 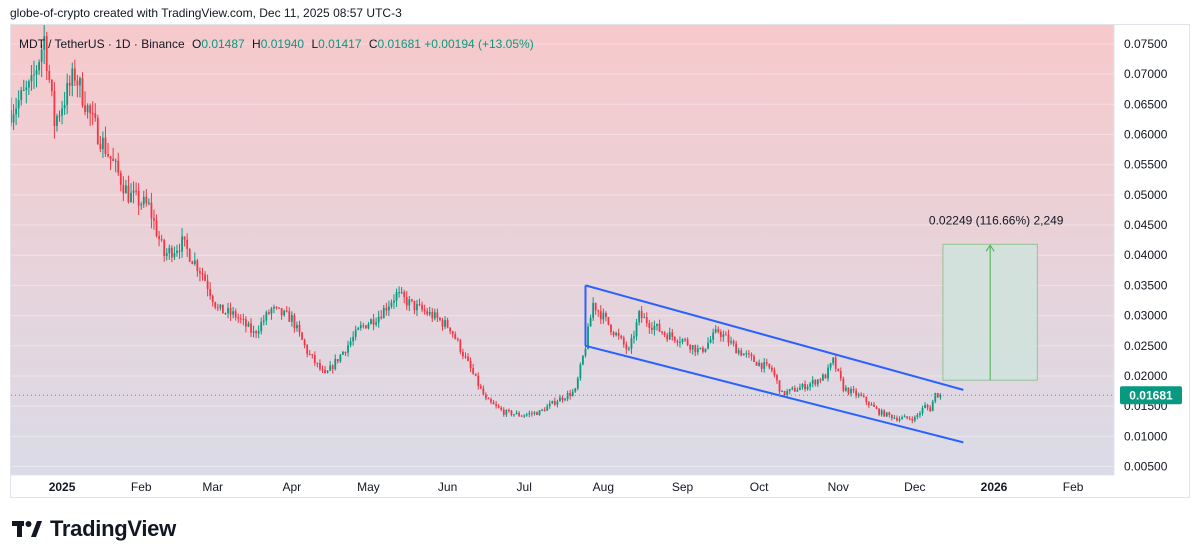 What do you see at coordinates (774, 337) in the screenshot?
I see `channel-upper-line` at bounding box center [774, 337].